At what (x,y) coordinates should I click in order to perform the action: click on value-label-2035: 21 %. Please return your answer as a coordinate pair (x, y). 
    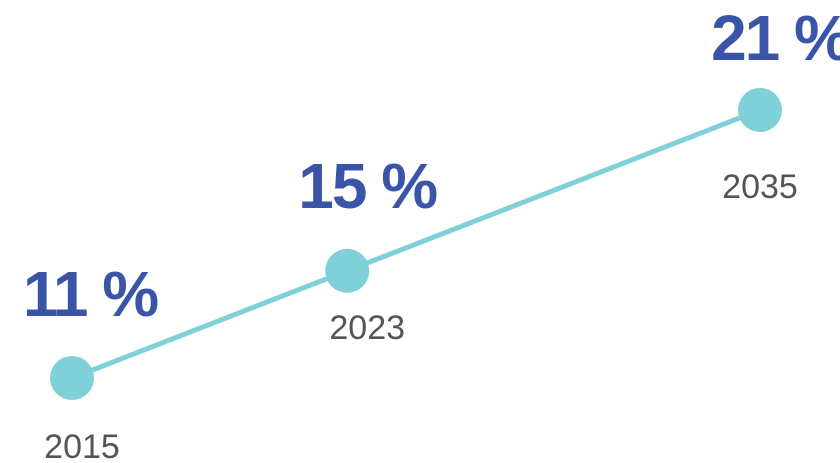
    Looking at the image, I should click on (775, 38).